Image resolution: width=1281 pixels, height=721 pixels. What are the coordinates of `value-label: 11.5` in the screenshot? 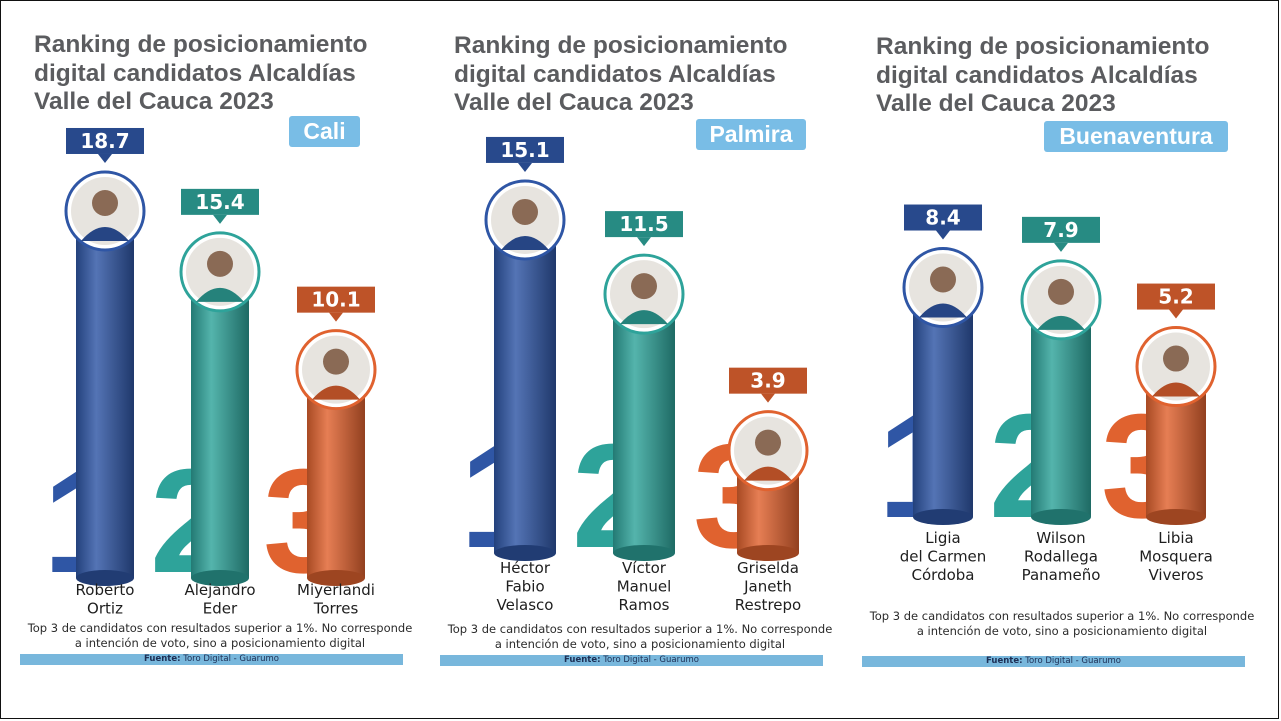 It's located at (643, 224).